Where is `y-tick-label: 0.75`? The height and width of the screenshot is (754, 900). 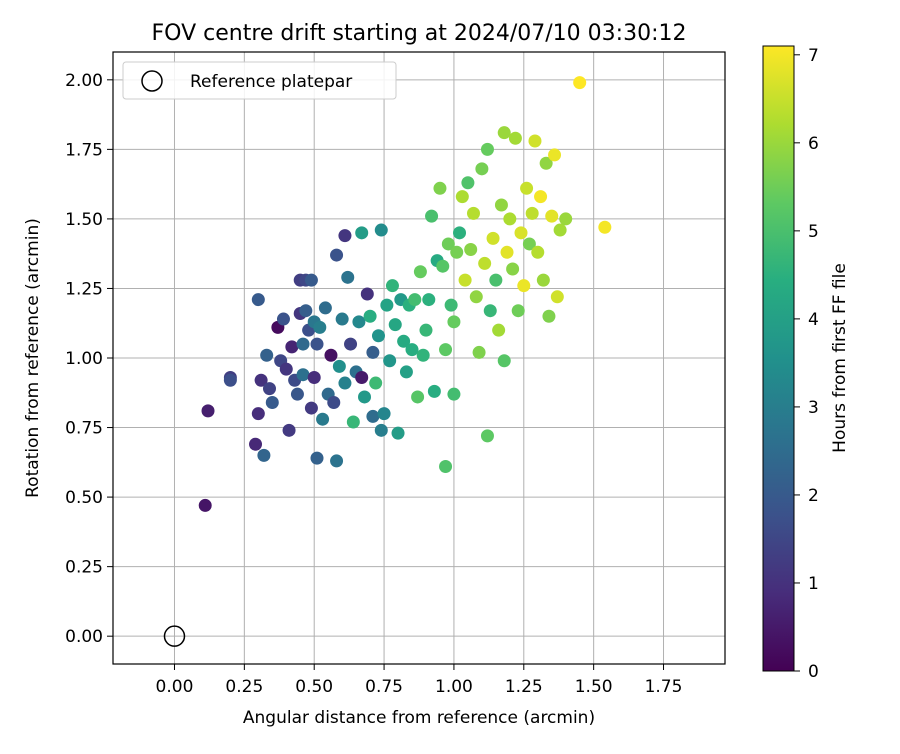
y-tick-label: 0.75 is located at coordinates (84, 429).